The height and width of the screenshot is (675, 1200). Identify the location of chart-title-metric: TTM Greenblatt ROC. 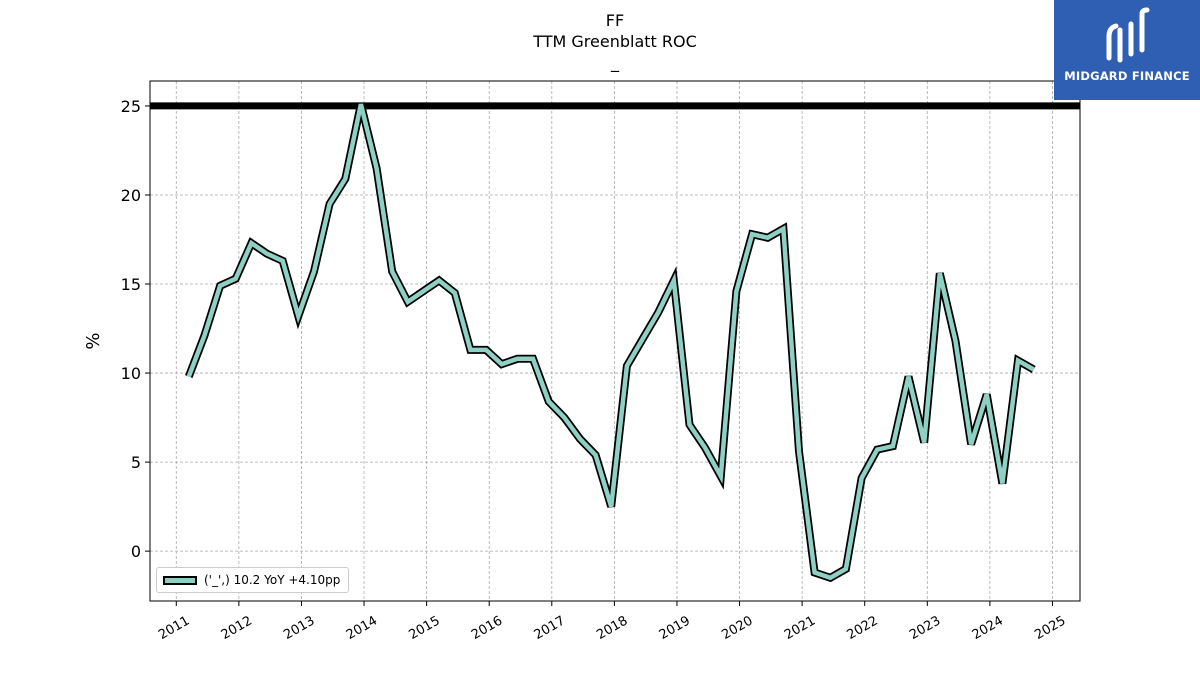
(615, 41).